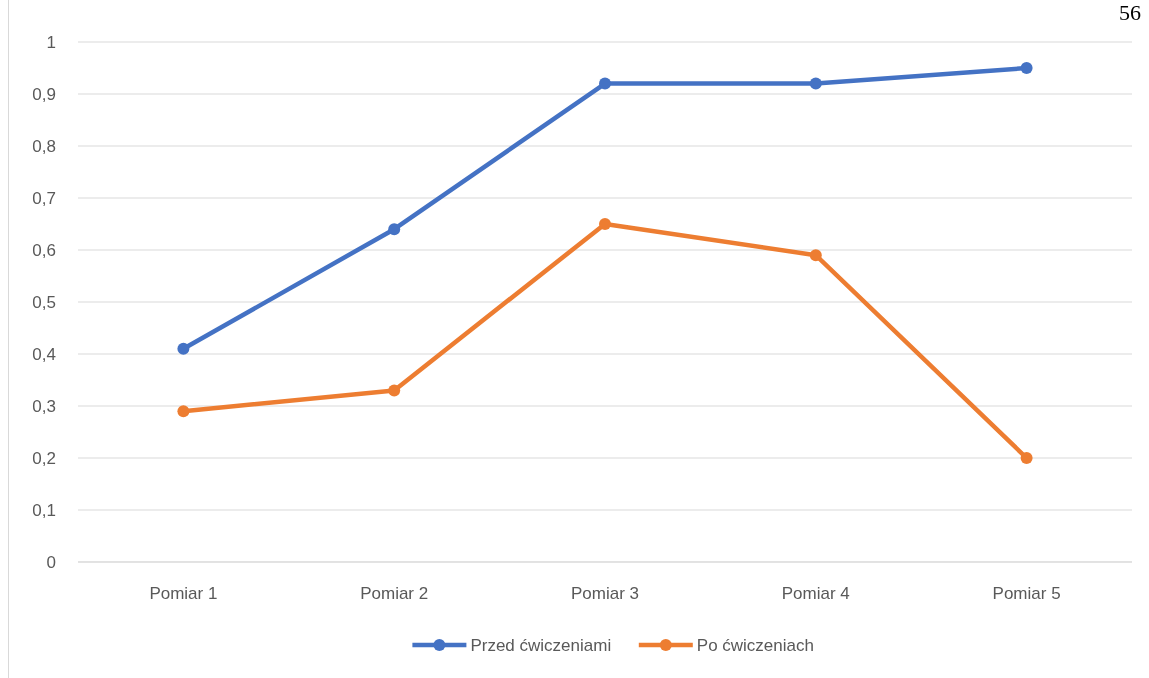  I want to click on y-tick-label: 0,6, so click(44, 250).